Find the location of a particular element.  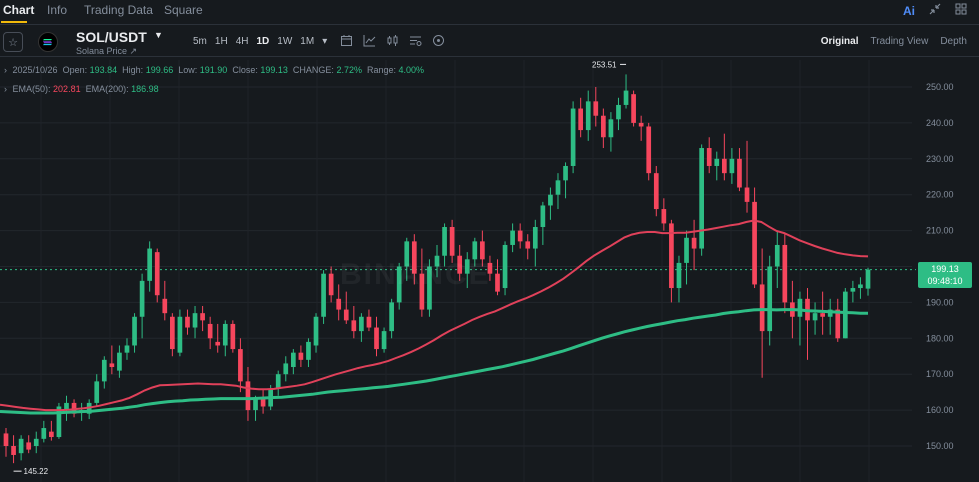

high-value: 199.66 is located at coordinates (159, 70).